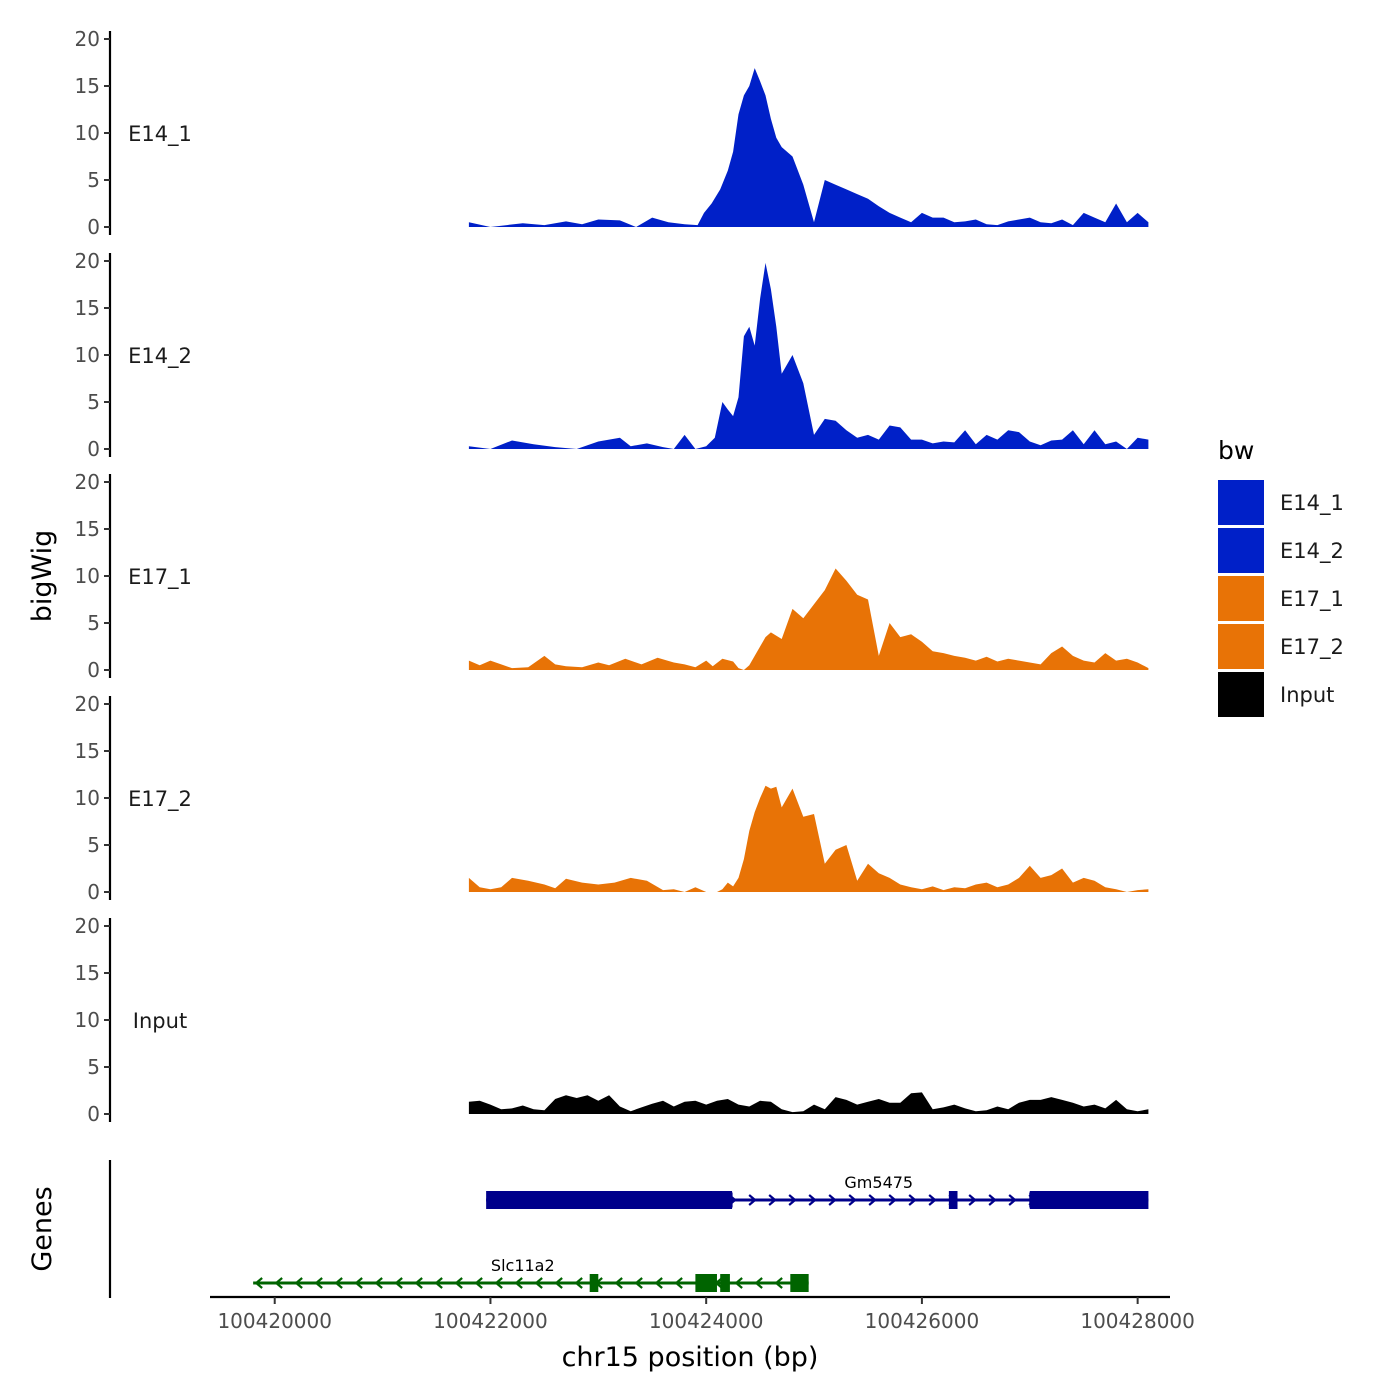 The image size is (1400, 1400). What do you see at coordinates (922, 1321) in the screenshot?
I see `x-tick-label: 100426000` at bounding box center [922, 1321].